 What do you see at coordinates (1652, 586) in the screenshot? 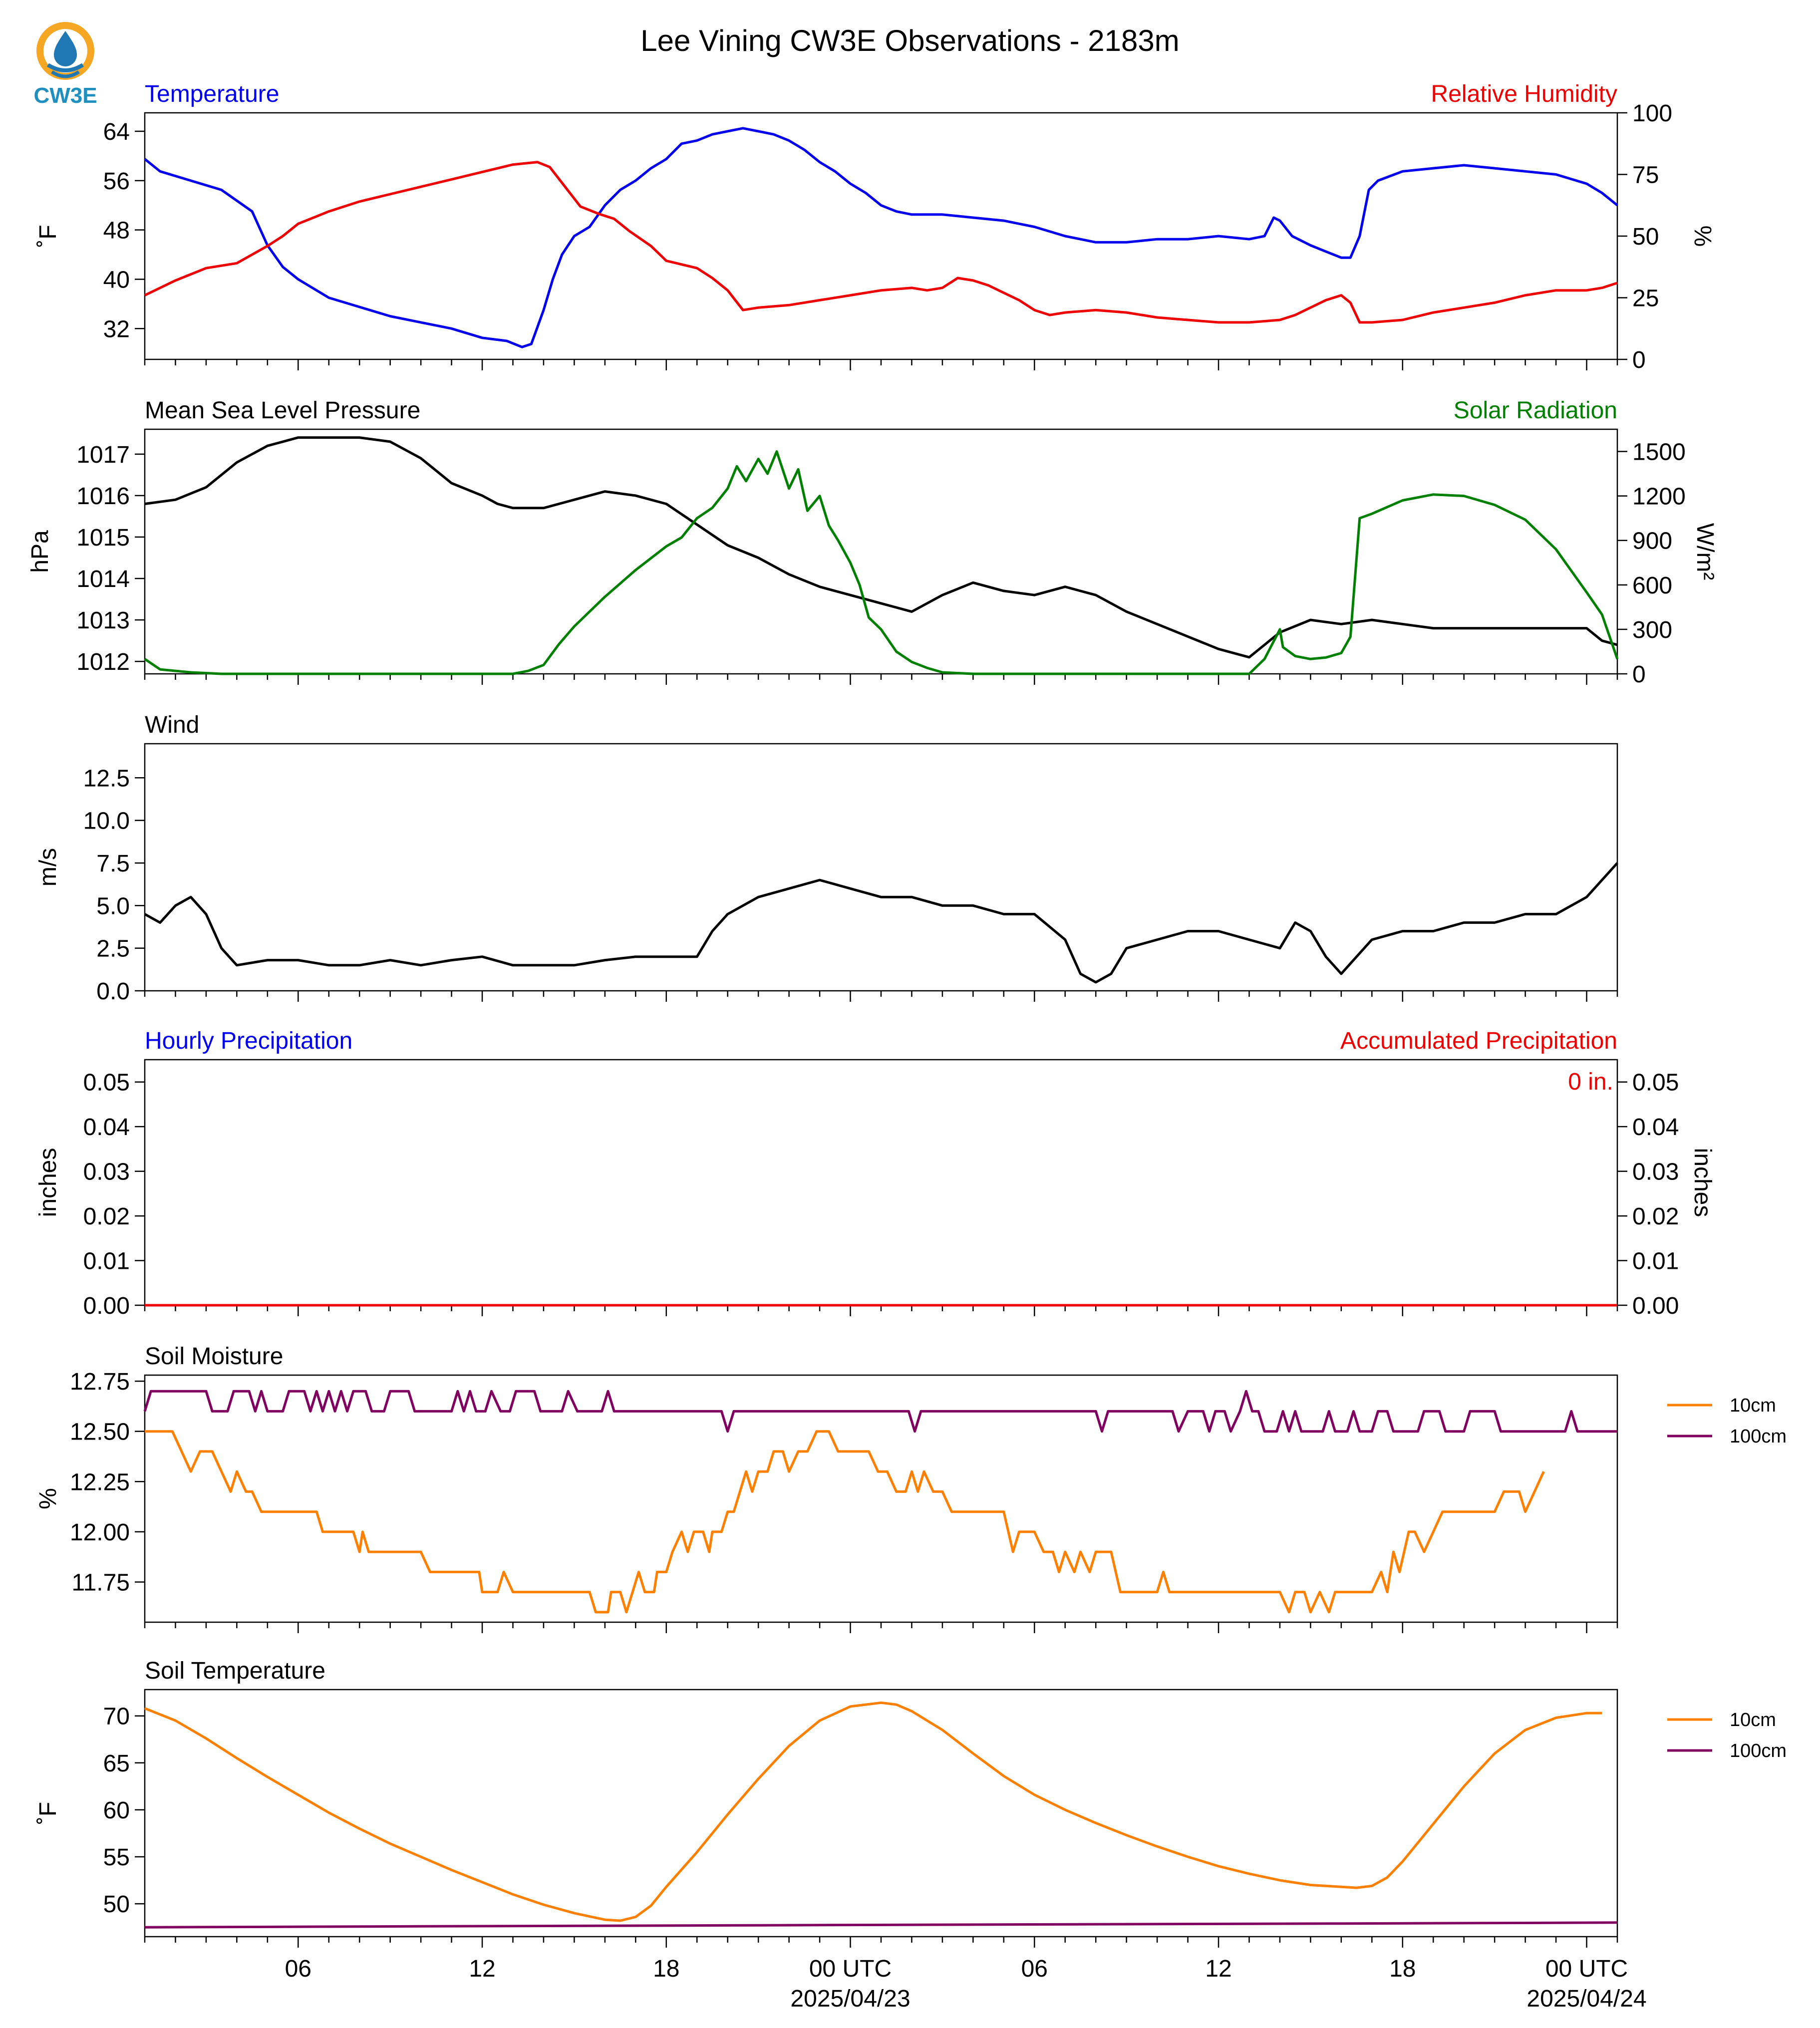
I see `y-tick-label-right: 600` at bounding box center [1652, 586].